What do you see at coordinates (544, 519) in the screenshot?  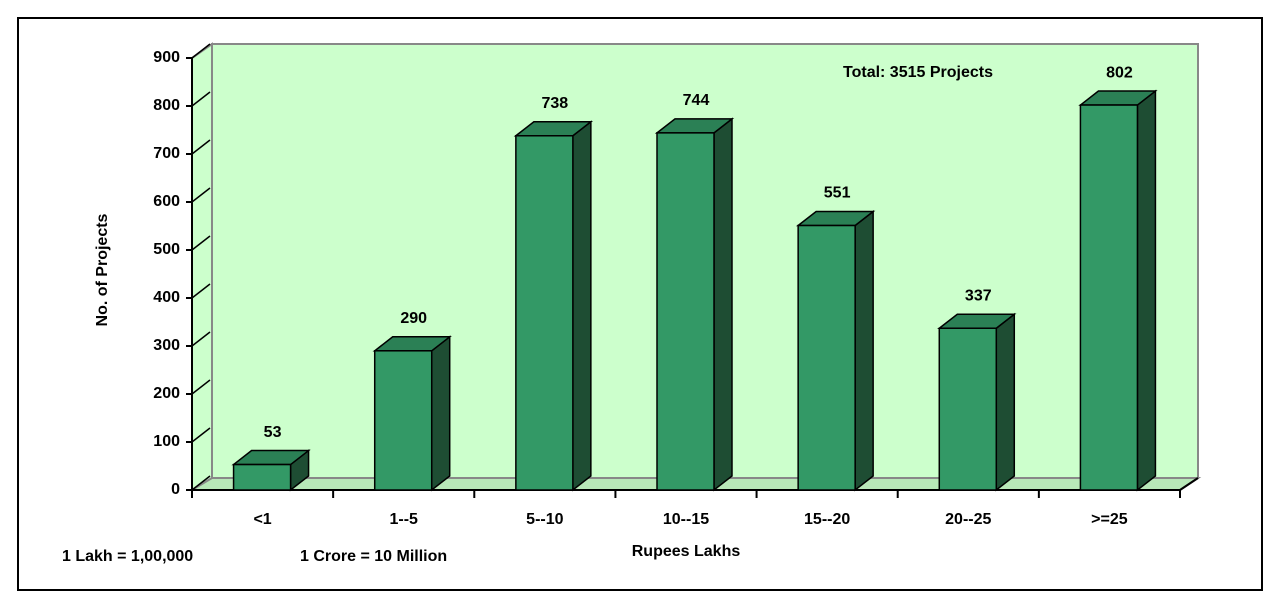 I see `x-tick-label: 5--10` at bounding box center [544, 519].